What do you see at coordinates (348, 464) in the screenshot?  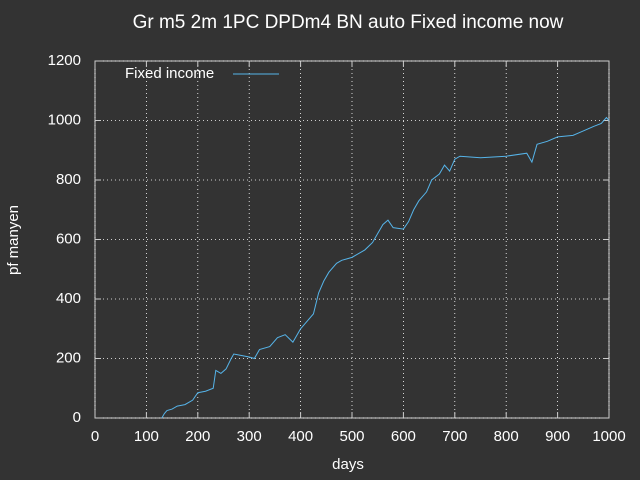 I see `x-axis-label: days` at bounding box center [348, 464].